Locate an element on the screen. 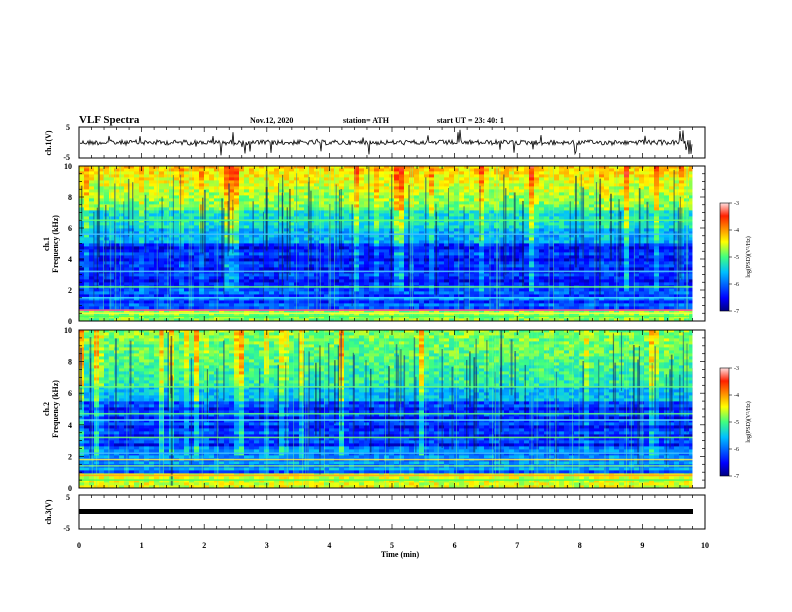 The height and width of the screenshot is (612, 792). ch1-wave-ytick-bottom: -5 is located at coordinates (66, 157).